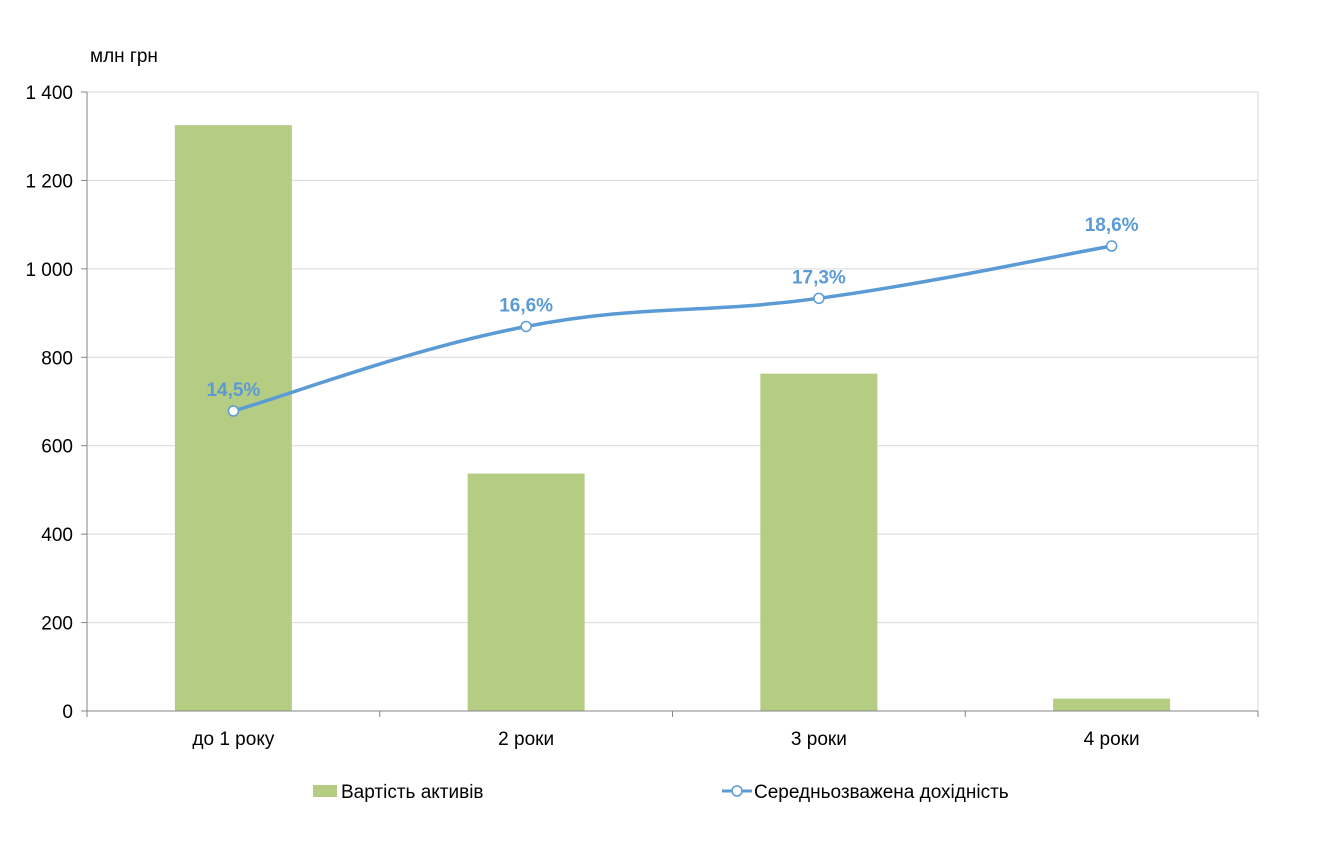  Describe the element at coordinates (57, 358) in the screenshot. I see `y-tick-label: 800` at that location.